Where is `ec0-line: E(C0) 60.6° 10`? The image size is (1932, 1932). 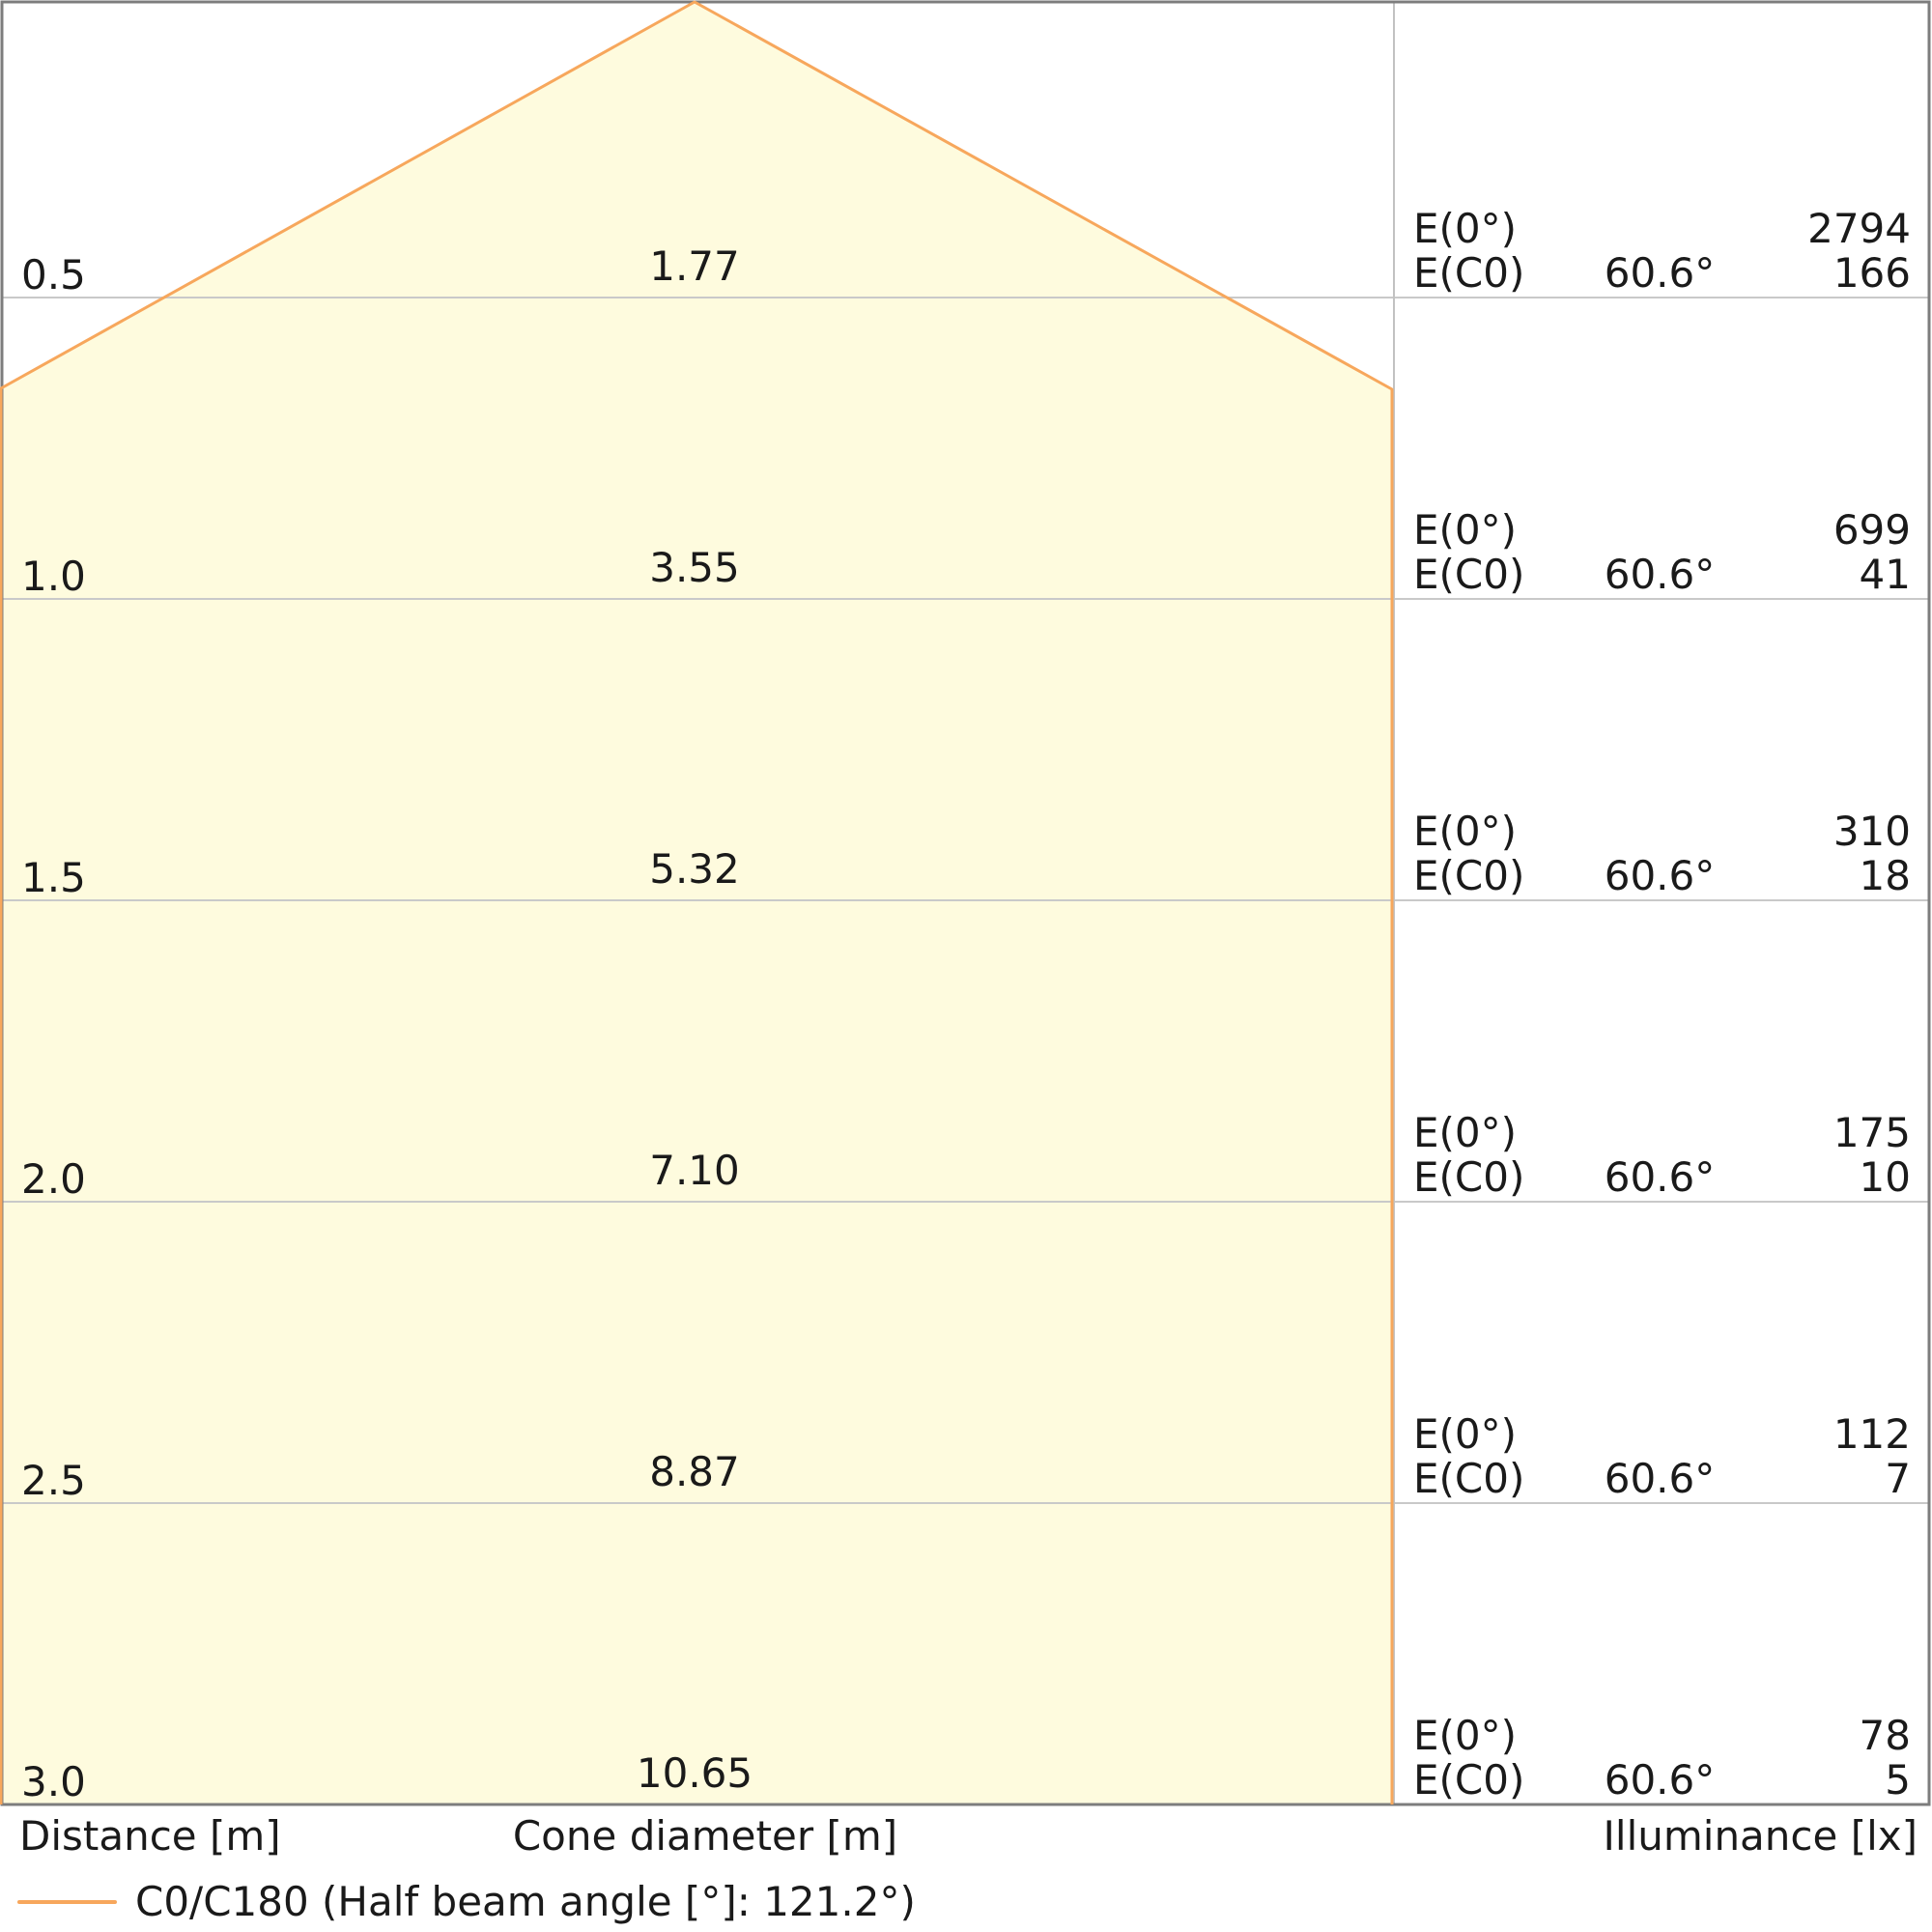
ec0-line: E(C0) 60.6° 10 is located at coordinates (1657, 1177).